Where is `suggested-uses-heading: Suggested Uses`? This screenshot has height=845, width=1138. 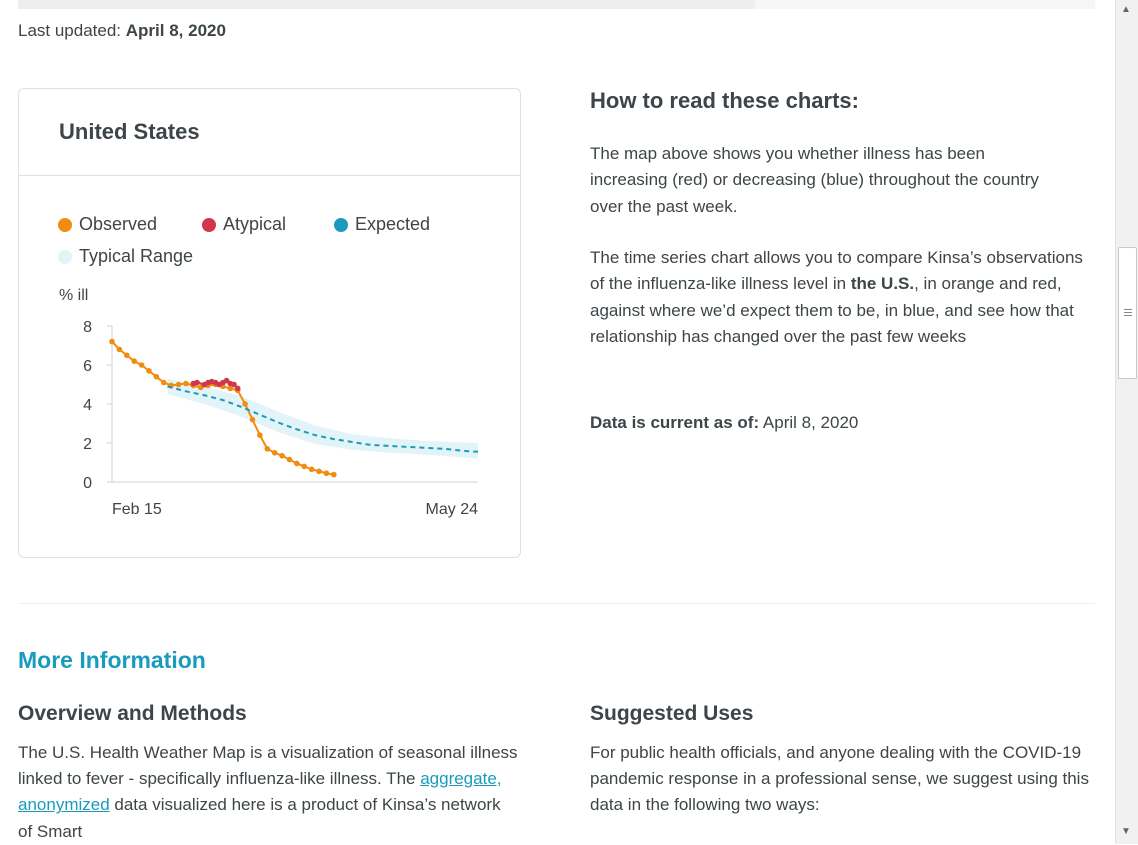 suggested-uses-heading: Suggested Uses is located at coordinates (672, 713).